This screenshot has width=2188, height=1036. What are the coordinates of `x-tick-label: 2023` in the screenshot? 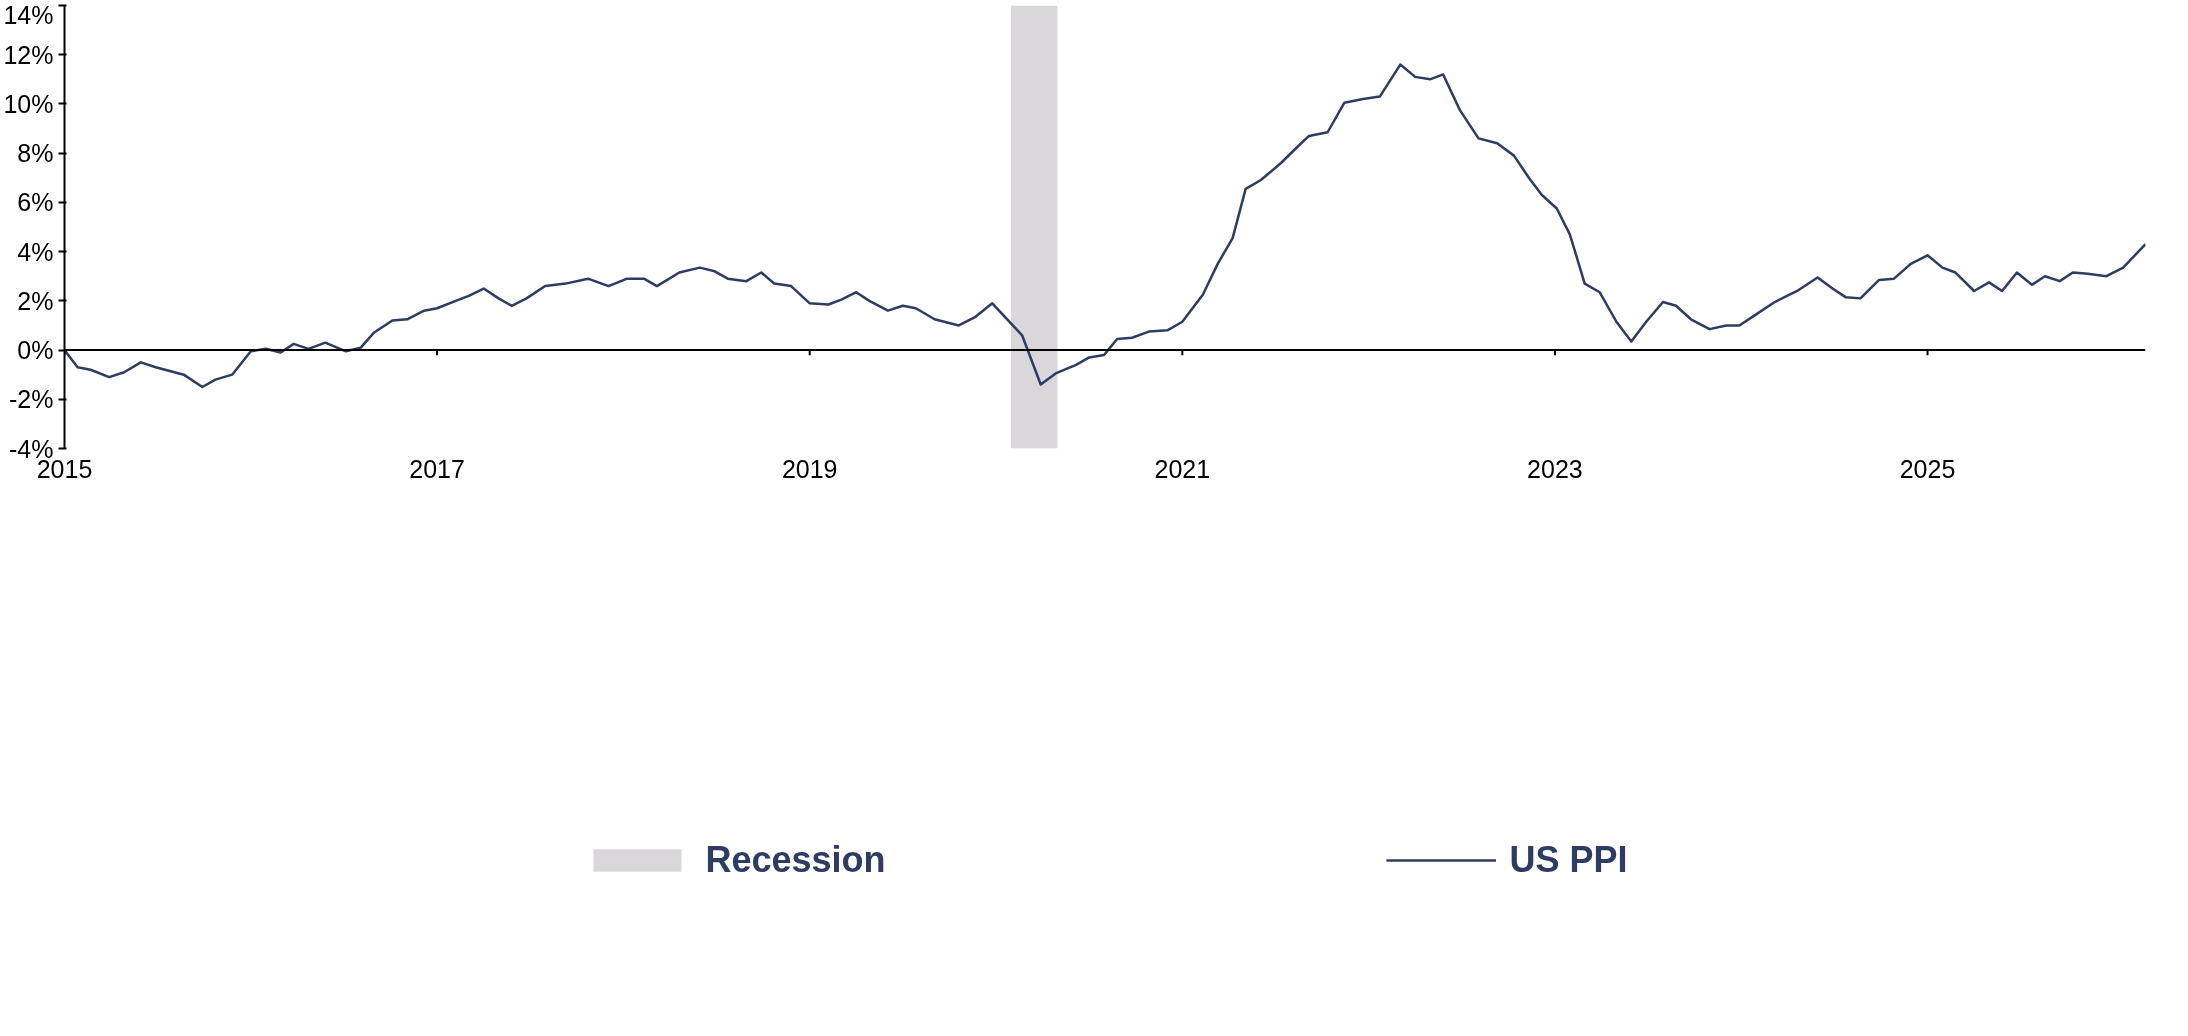 It's located at (1555, 468).